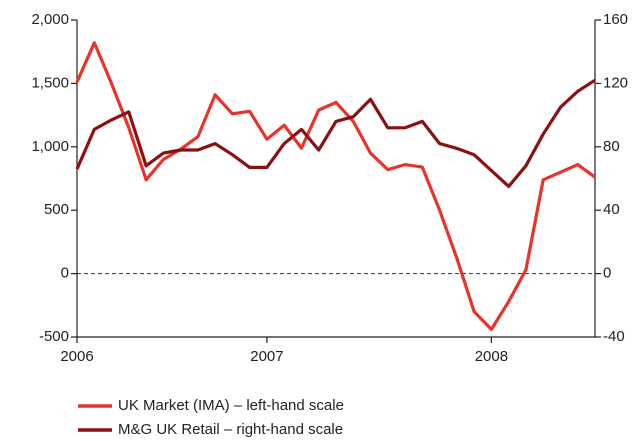  I want to click on y-tick-label: 1,000, so click(50, 146).